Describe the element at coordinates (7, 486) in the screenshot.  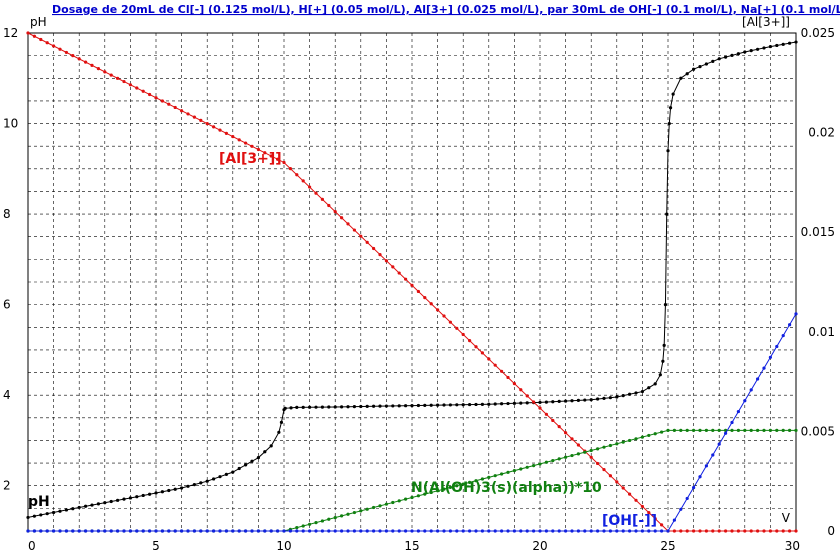
I see `y-tick-label: 2` at that location.